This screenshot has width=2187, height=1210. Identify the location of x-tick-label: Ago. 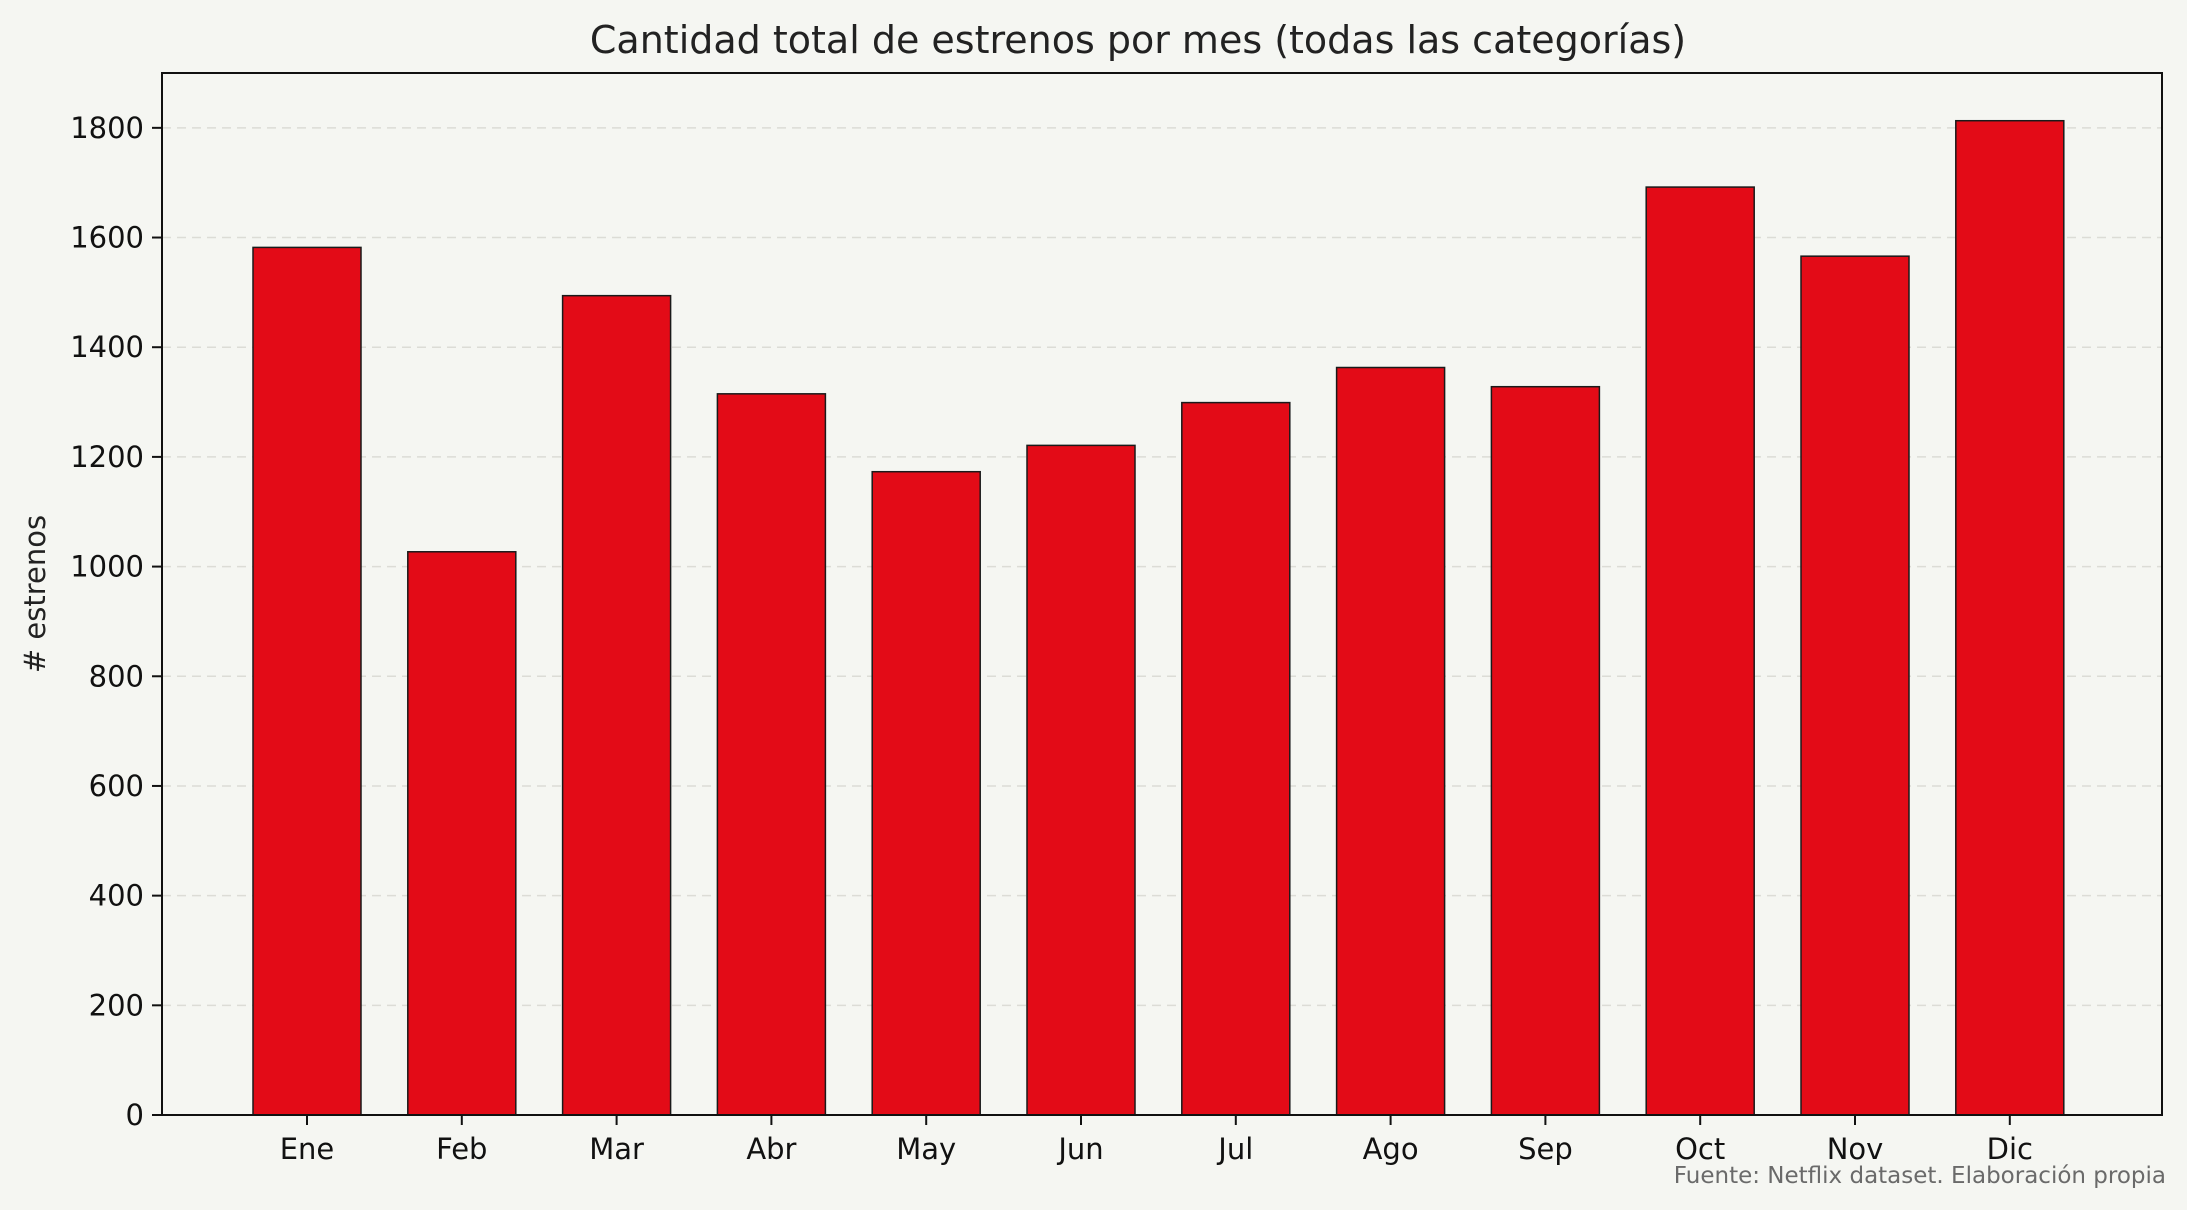
(1391, 1149).